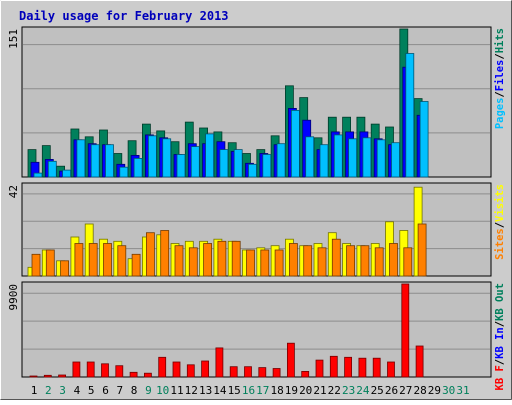  I want to click on day-label: 14, so click(220, 390).